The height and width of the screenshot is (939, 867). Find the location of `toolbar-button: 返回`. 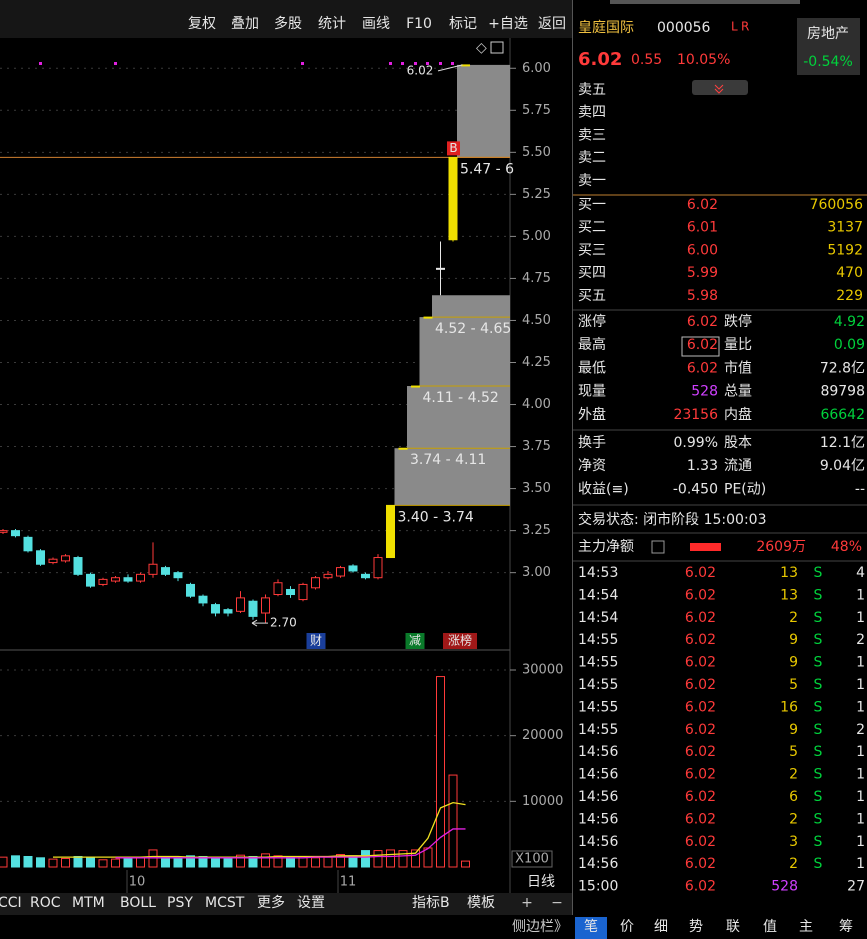

toolbar-button: 返回 is located at coordinates (552, 24).